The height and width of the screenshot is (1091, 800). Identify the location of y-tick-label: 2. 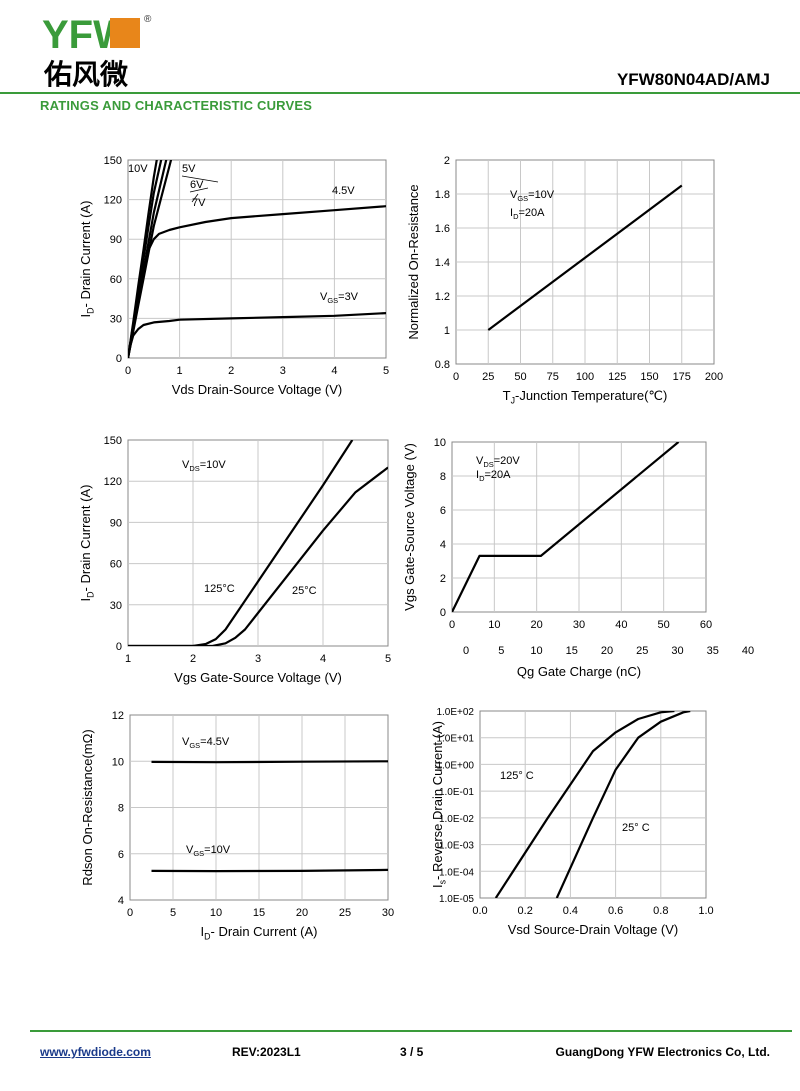
(447, 161).